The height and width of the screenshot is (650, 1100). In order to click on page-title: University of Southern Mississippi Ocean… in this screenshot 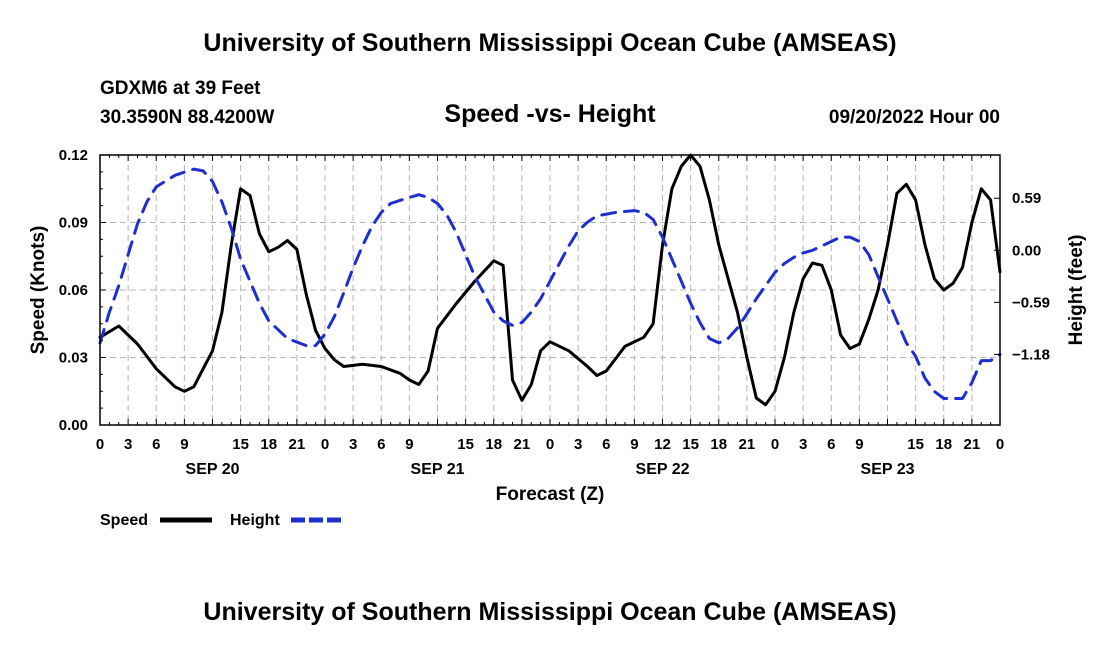, I will do `click(550, 43)`.